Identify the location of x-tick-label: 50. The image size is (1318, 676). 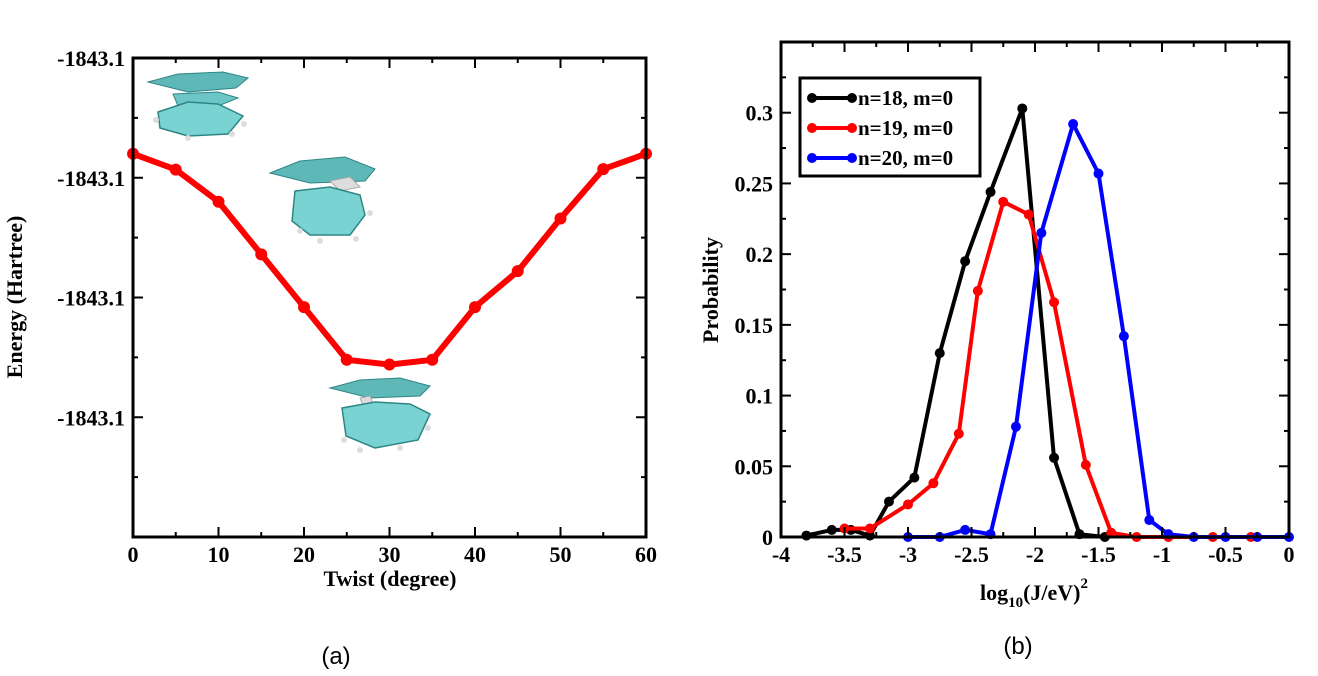
(561, 554).